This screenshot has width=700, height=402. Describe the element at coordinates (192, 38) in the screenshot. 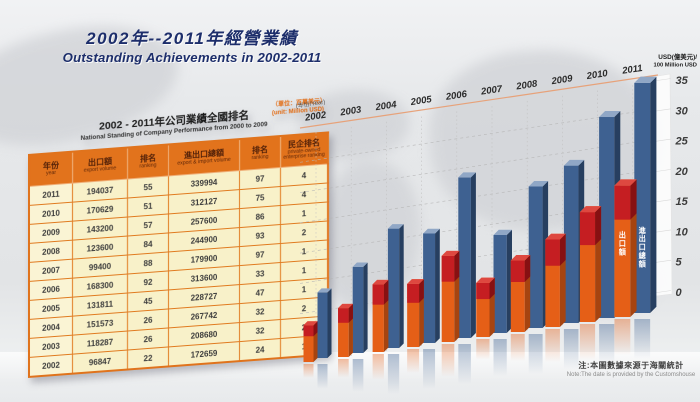

I see `title-chinese: 2002年--2011年經營業績` at that location.